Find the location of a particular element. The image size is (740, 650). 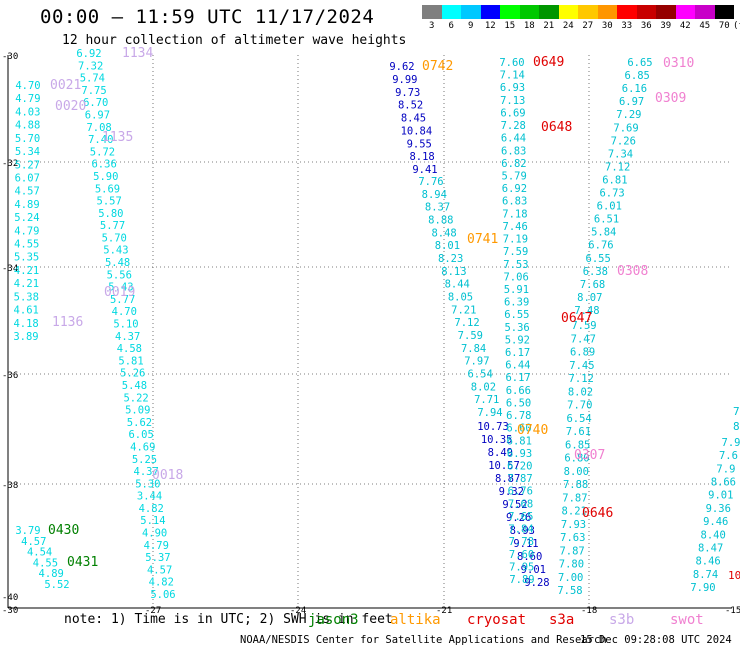

wave-height-value: 7.58 is located at coordinates (569, 591).